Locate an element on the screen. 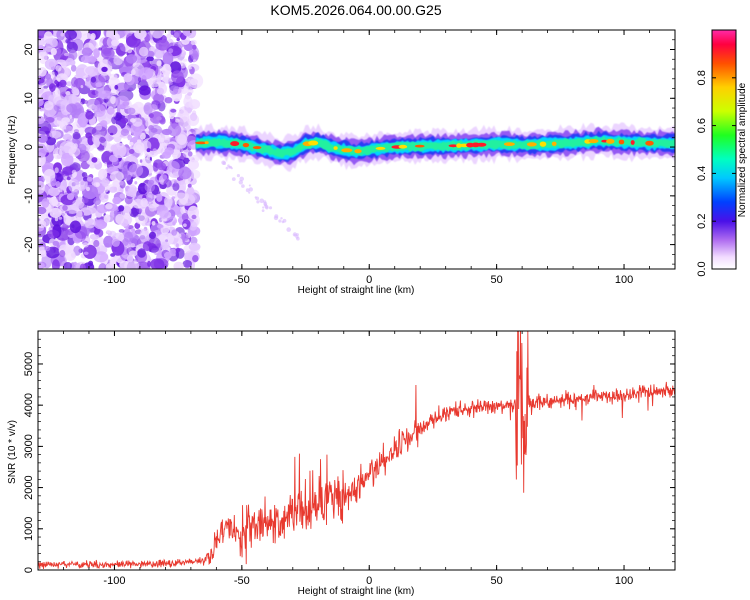 The width and height of the screenshot is (750, 600). spectrogram-ytick-label: 20 is located at coordinates (29, 49).